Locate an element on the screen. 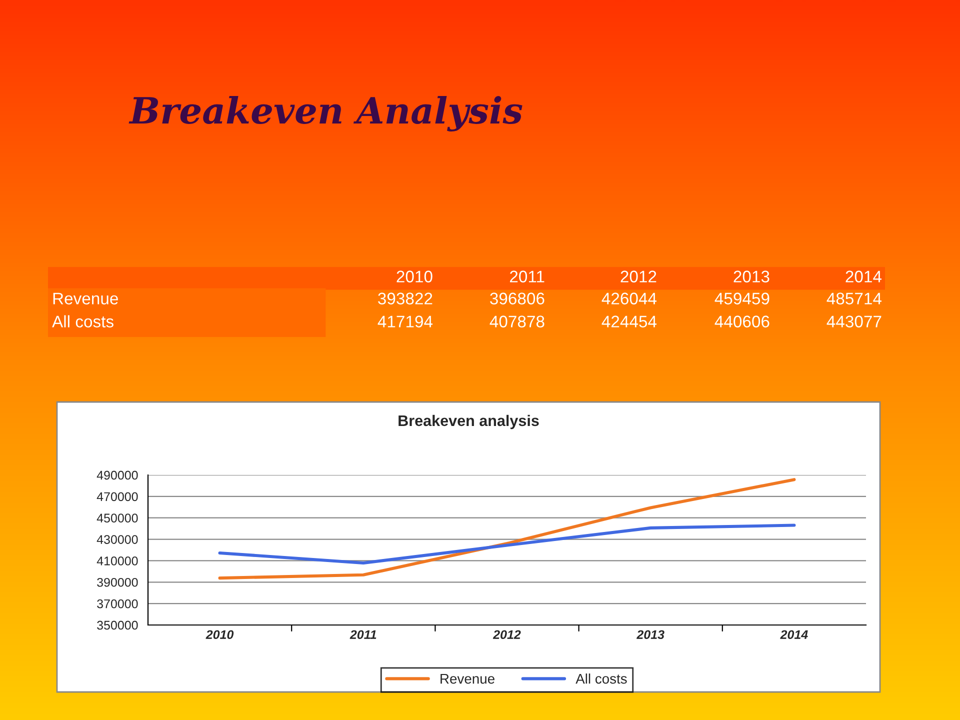 The height and width of the screenshot is (720, 960). text: 393822 is located at coordinates (405, 298).